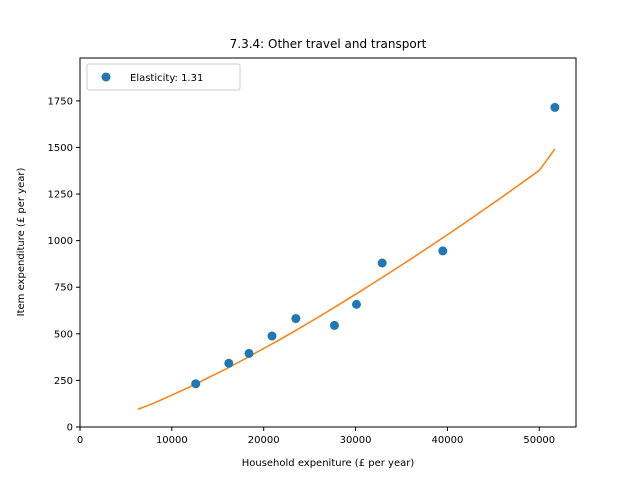 The height and width of the screenshot is (480, 640). I want to click on x-tick-label: 0, so click(80, 440).